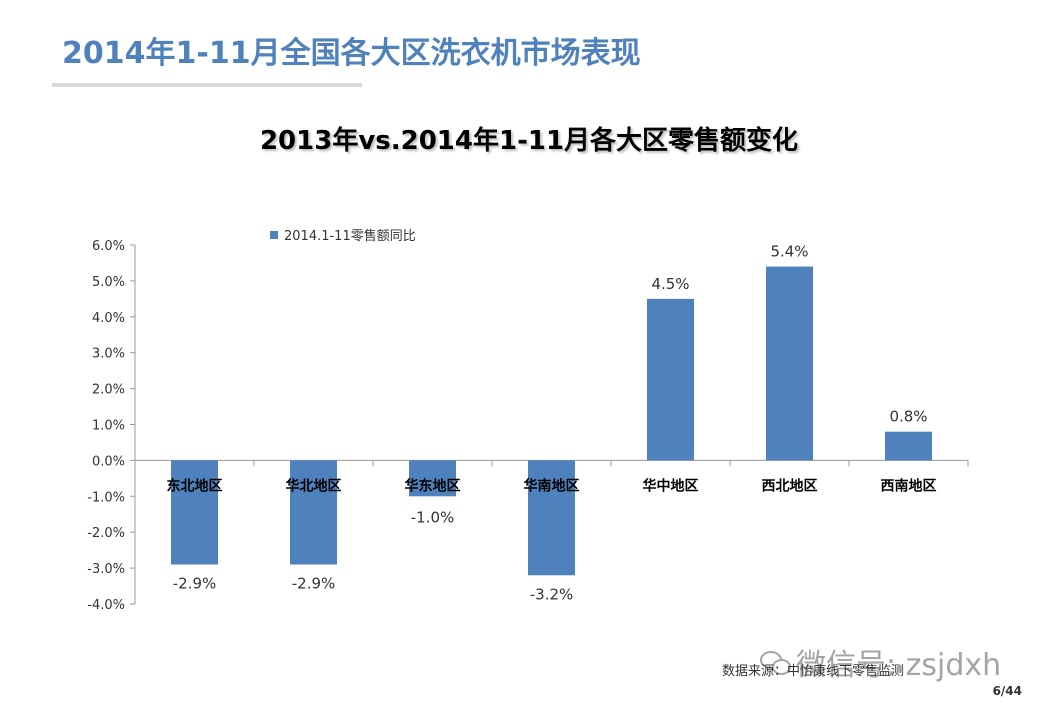 The width and height of the screenshot is (1058, 720). I want to click on y-tick-label: -2.0%, so click(106, 533).